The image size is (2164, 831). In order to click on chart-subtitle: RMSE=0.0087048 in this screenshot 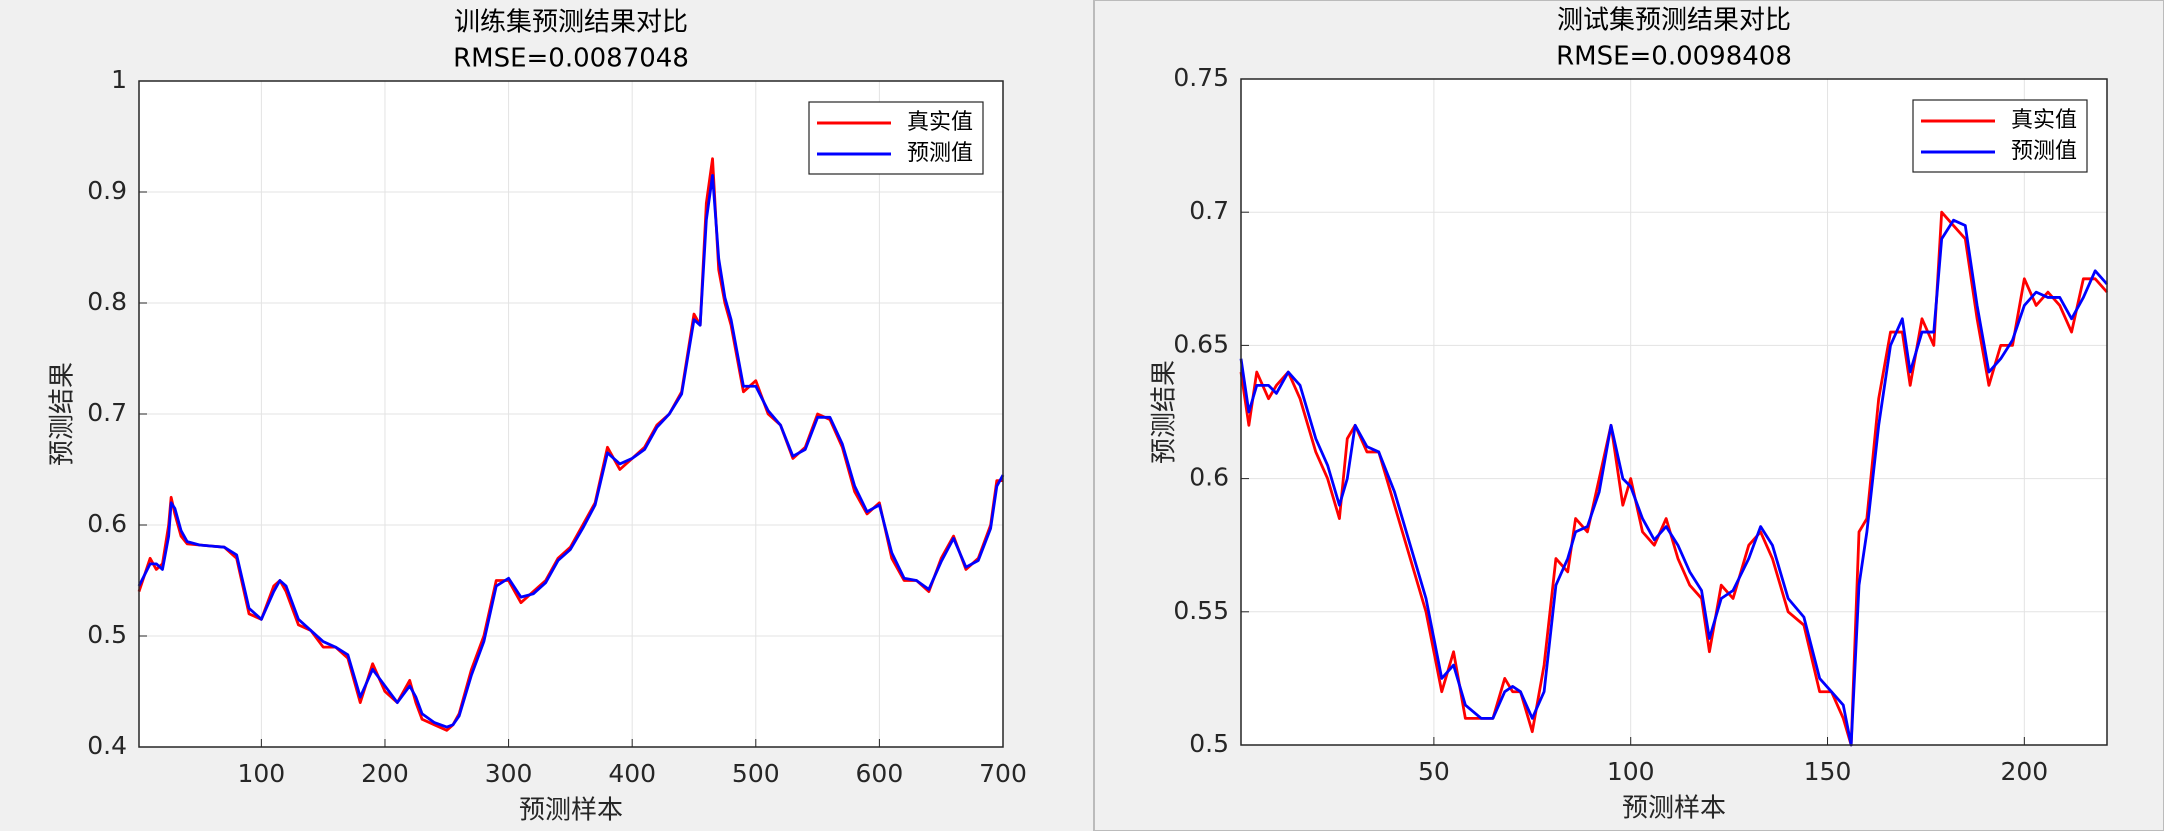, I will do `click(571, 59)`.